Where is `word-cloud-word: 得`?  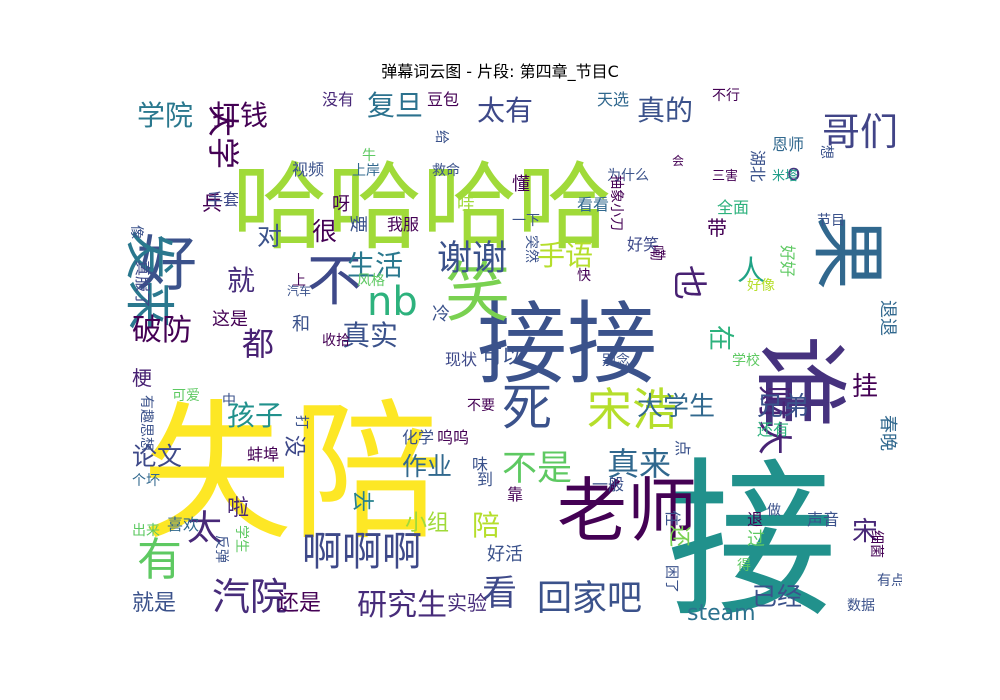
word-cloud-word: 得 is located at coordinates (744, 565).